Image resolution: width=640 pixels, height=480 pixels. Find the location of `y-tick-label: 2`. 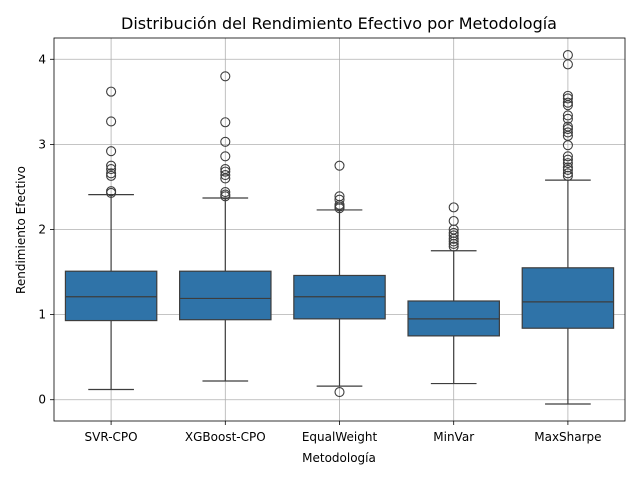

y-tick-label: 2 is located at coordinates (42, 230).